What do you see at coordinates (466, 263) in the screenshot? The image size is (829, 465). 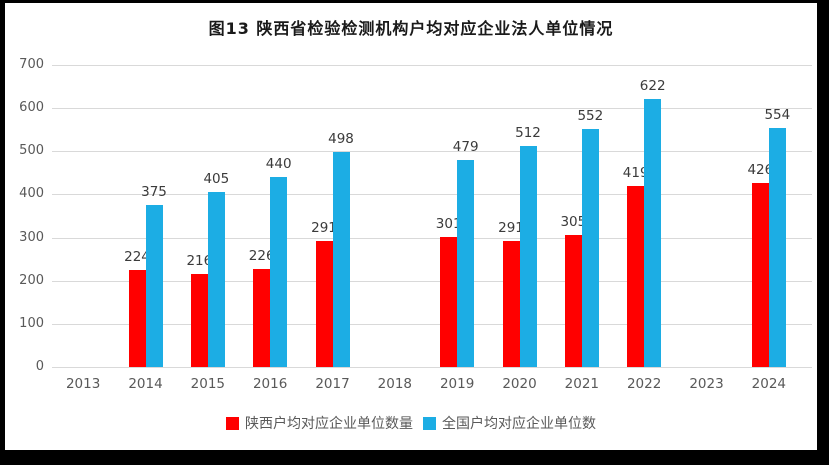 I see `bar-national-2019` at bounding box center [466, 263].